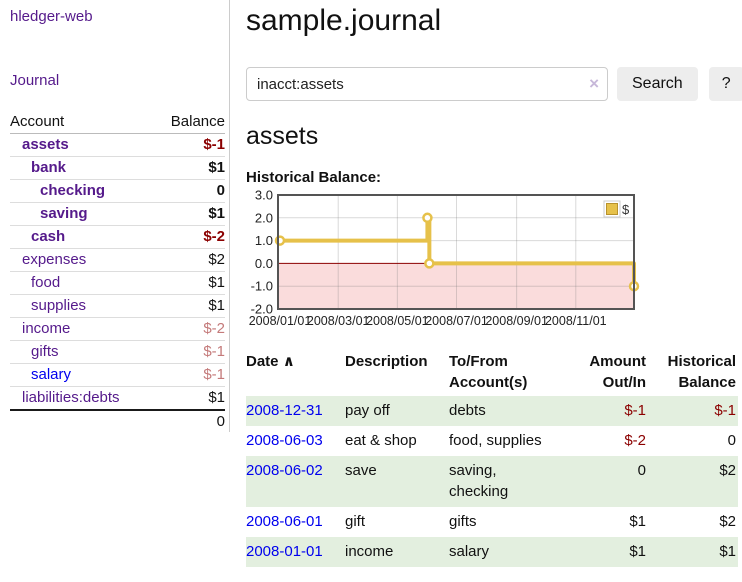 Image resolution: width=742 pixels, height=582 pixels. What do you see at coordinates (604, 481) in the screenshot?
I see `register-cell-amount: 0` at bounding box center [604, 481].